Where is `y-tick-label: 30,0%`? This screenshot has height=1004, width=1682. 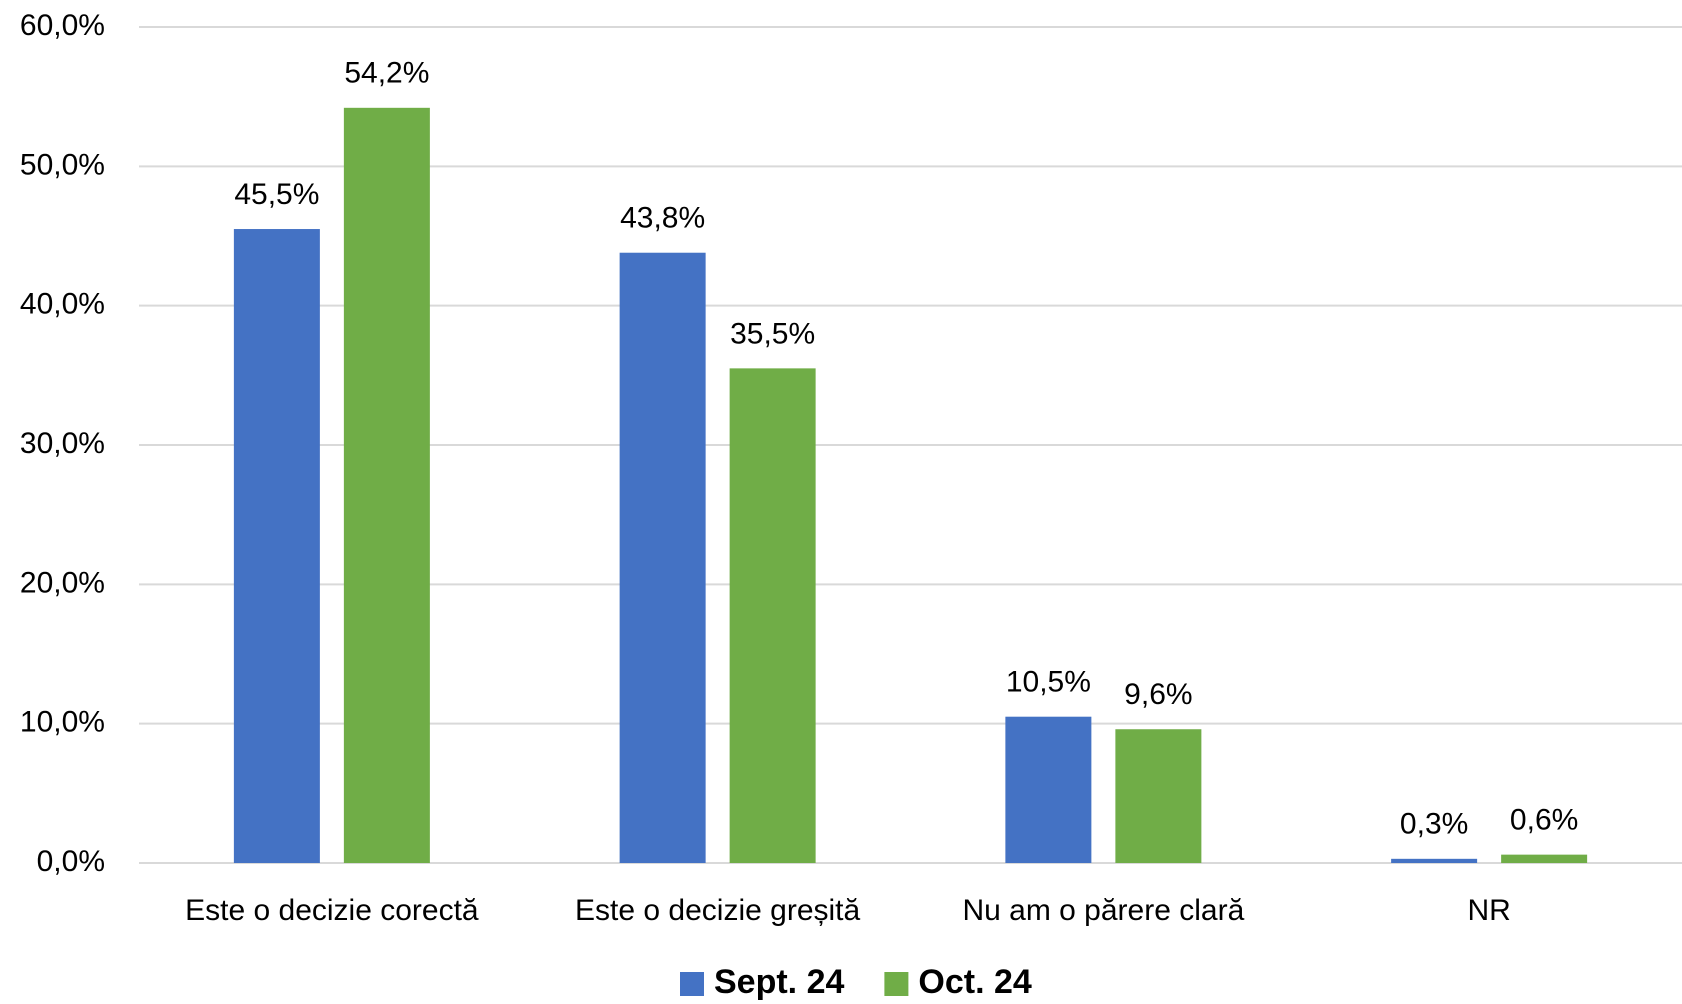 y-tick-label: 30,0% is located at coordinates (62, 443).